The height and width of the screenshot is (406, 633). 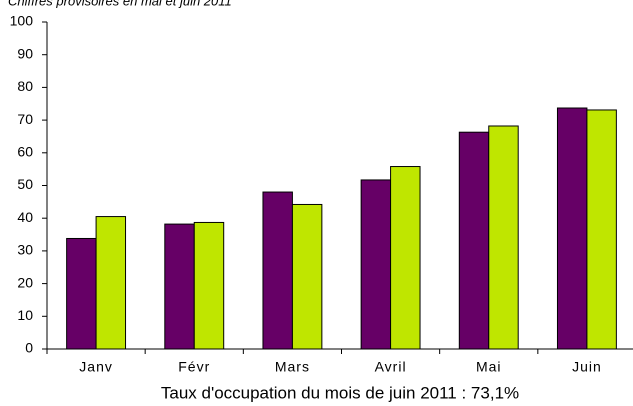 I want to click on y-tick-label: 50, so click(x=25, y=184).